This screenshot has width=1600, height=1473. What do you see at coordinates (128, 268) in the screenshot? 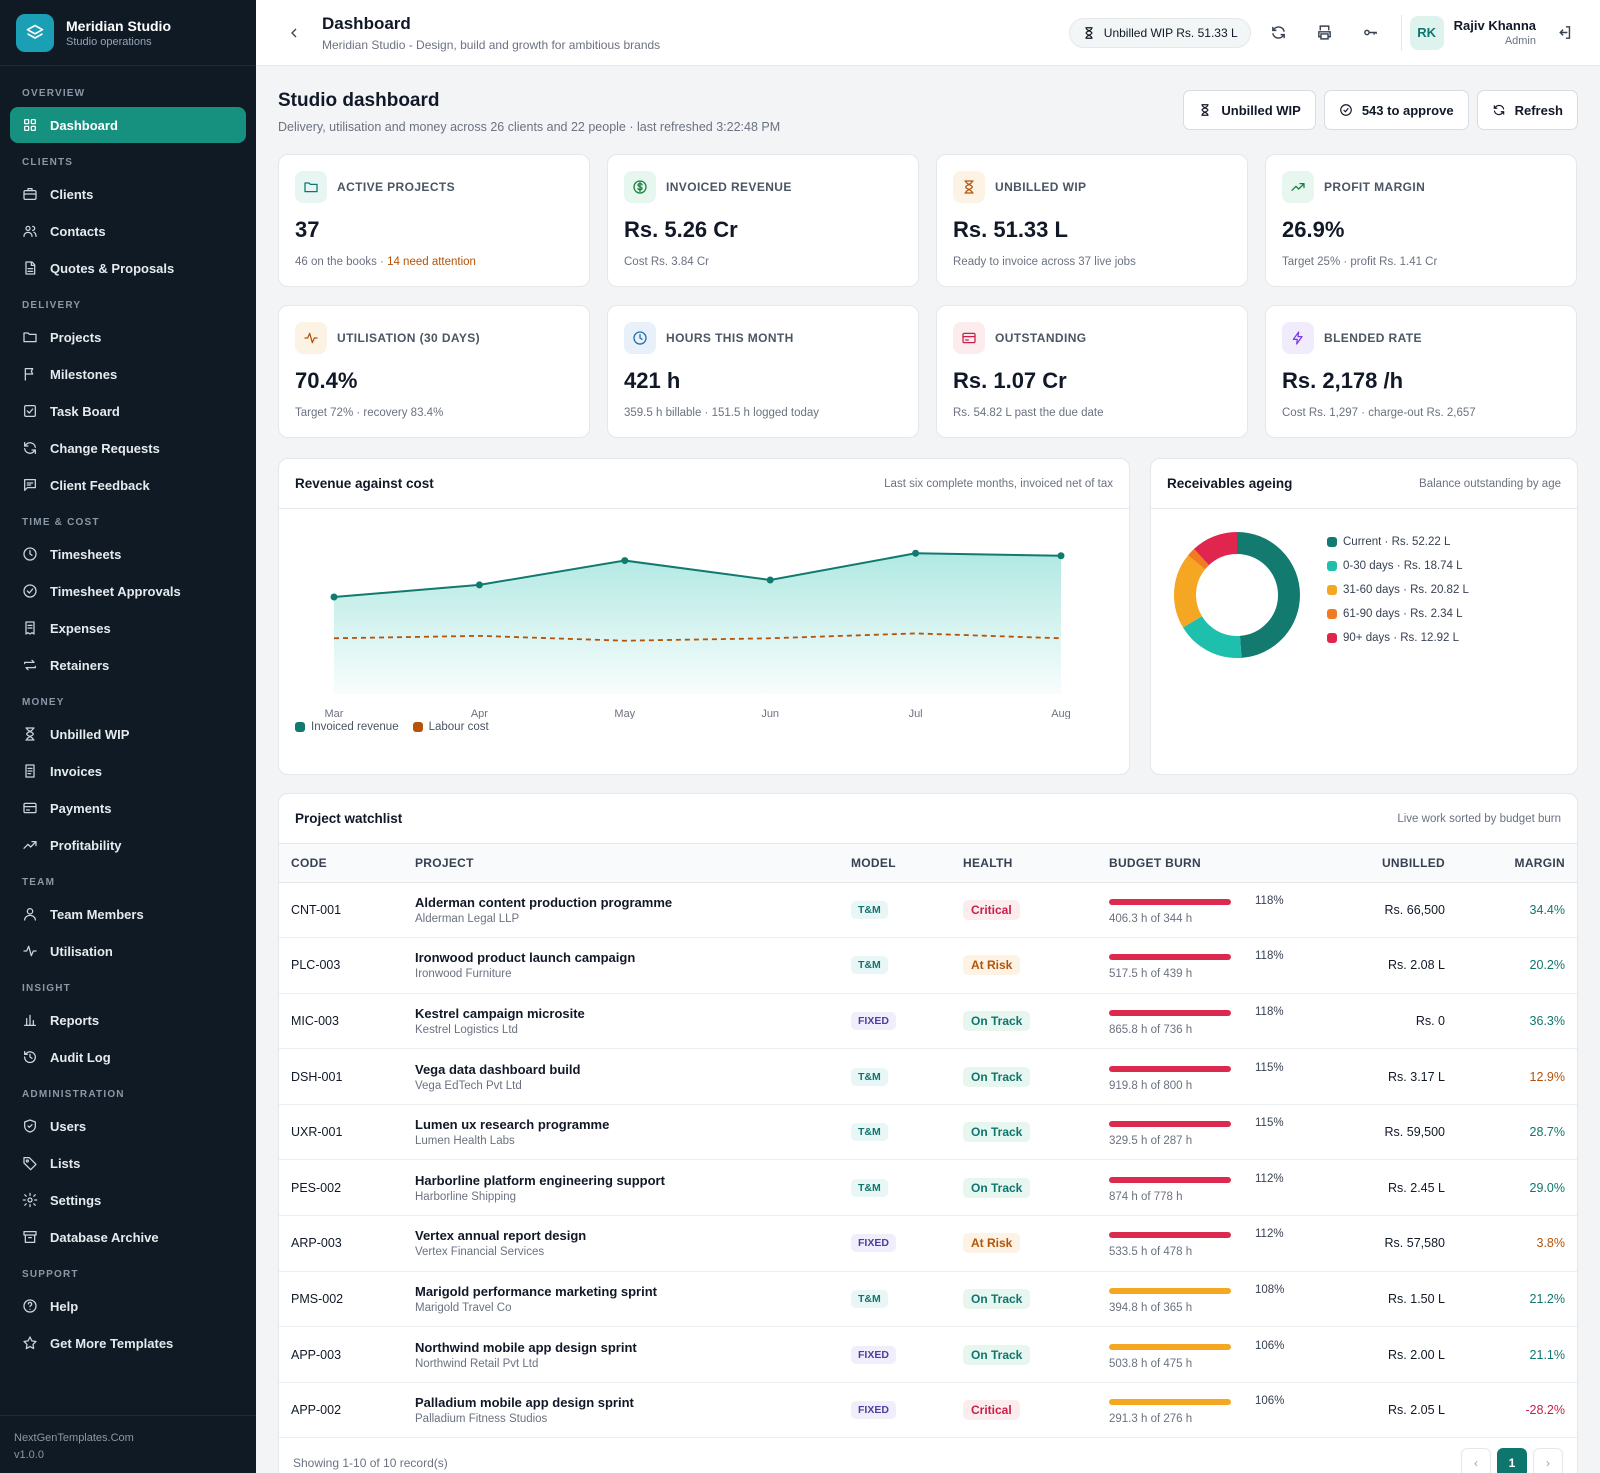
I see `sidebar-item-quotes-proposals: Quotes & Proposals` at bounding box center [128, 268].